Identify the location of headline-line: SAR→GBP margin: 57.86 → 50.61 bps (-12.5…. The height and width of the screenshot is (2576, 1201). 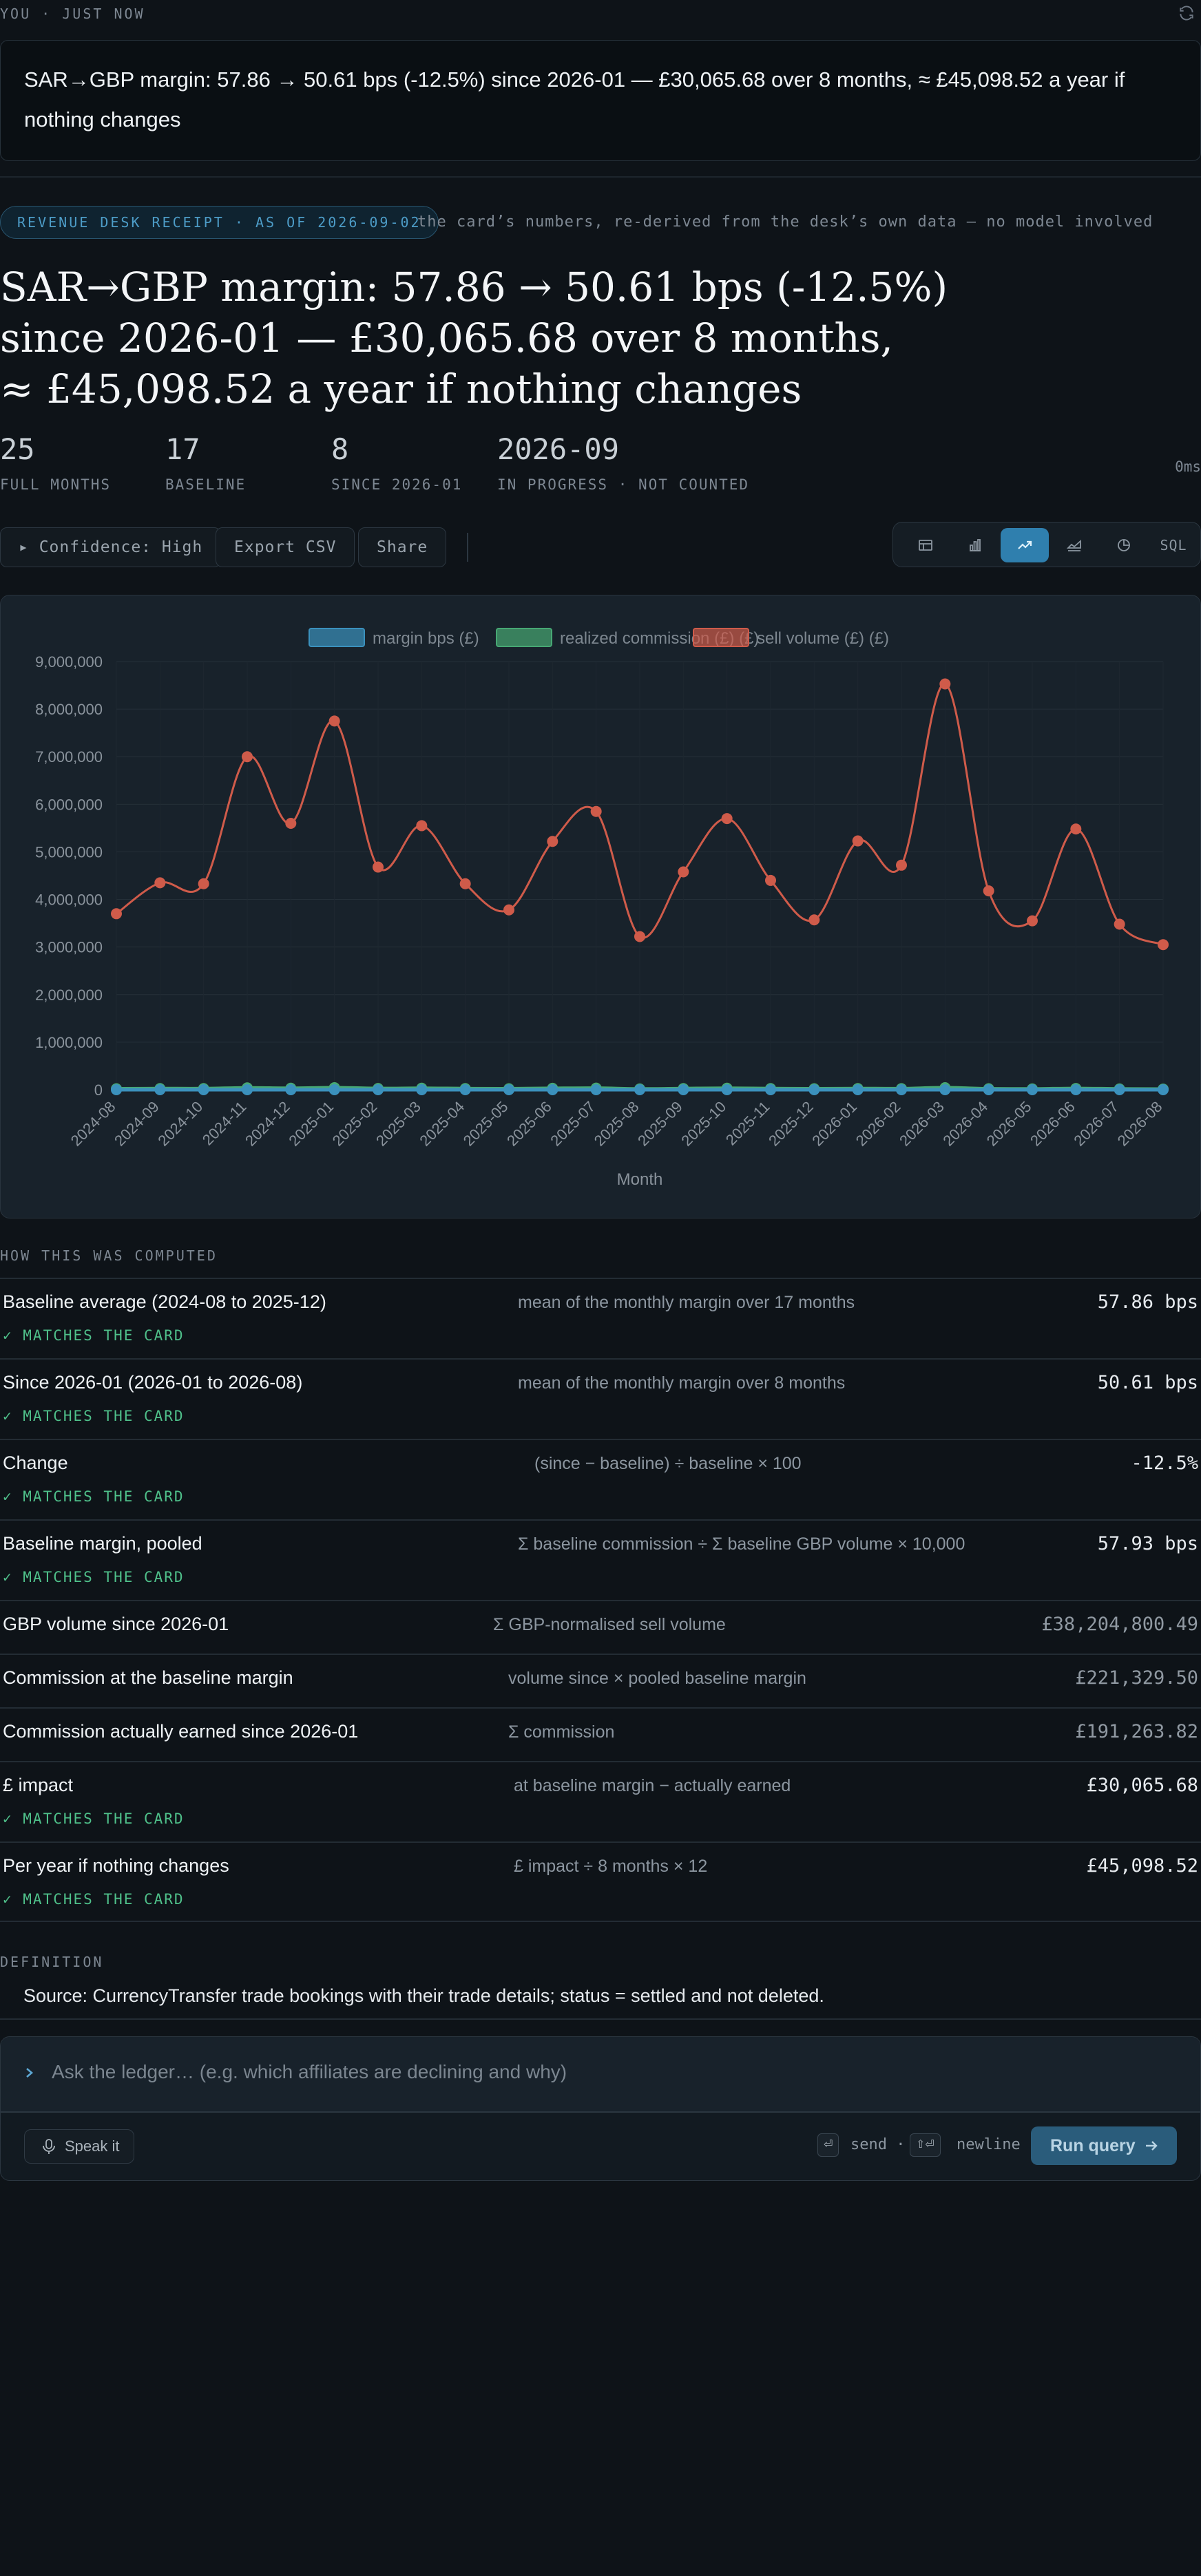
(474, 287).